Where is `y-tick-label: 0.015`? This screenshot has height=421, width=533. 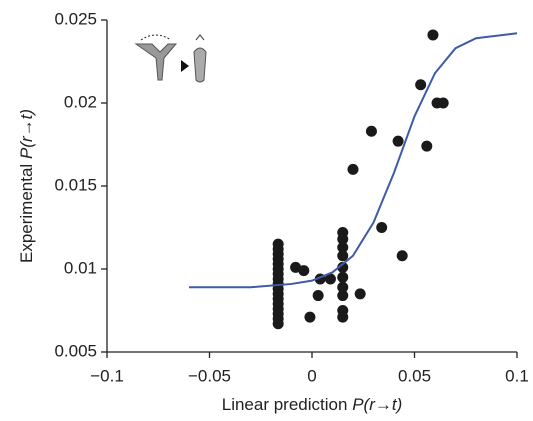 y-tick-label: 0.015 is located at coordinates (75, 184).